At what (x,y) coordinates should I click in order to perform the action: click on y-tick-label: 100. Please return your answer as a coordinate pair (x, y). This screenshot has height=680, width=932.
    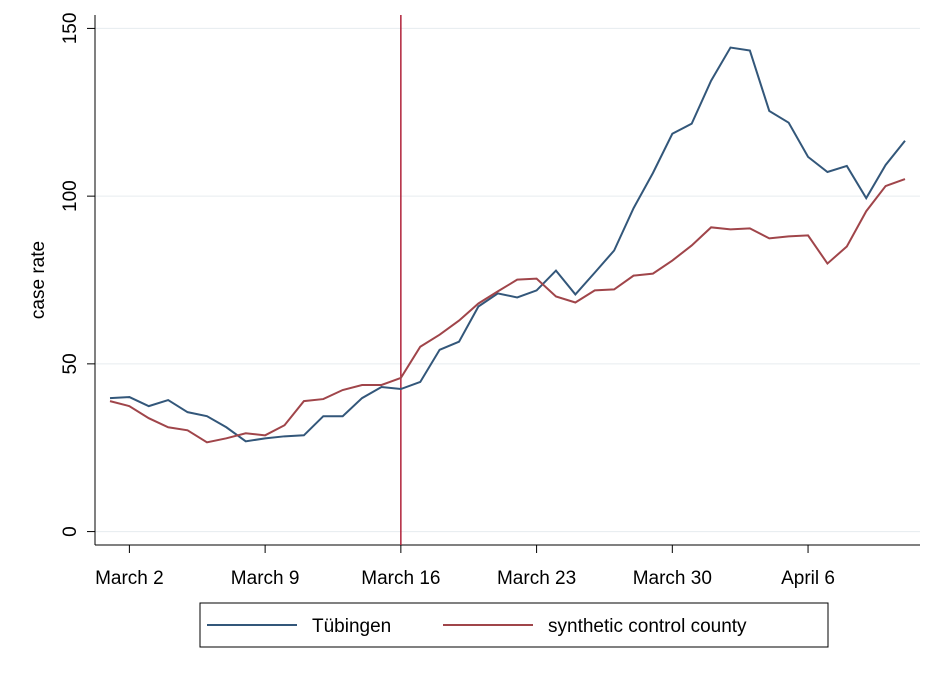
    Looking at the image, I should click on (70, 196).